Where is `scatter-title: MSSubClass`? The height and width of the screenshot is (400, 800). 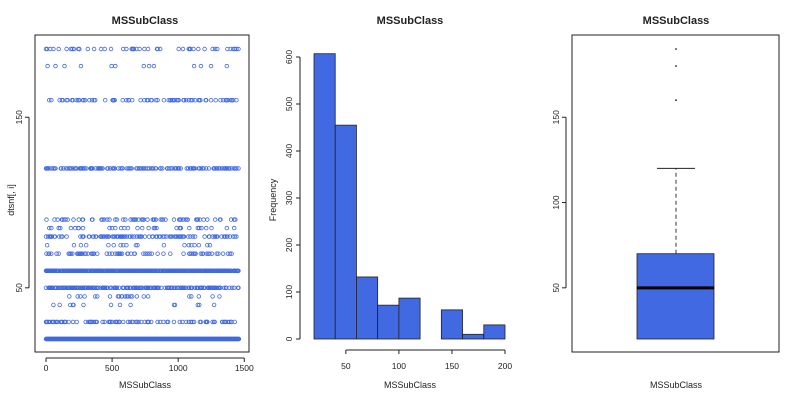
scatter-title: MSSubClass is located at coordinates (145, 21).